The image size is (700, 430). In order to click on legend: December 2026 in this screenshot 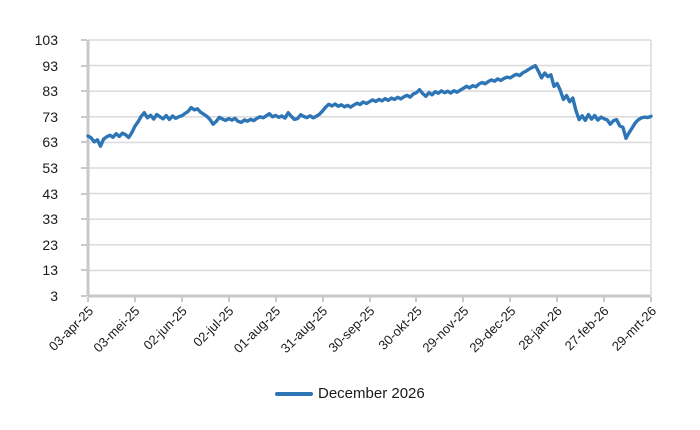, I will do `click(350, 393)`.